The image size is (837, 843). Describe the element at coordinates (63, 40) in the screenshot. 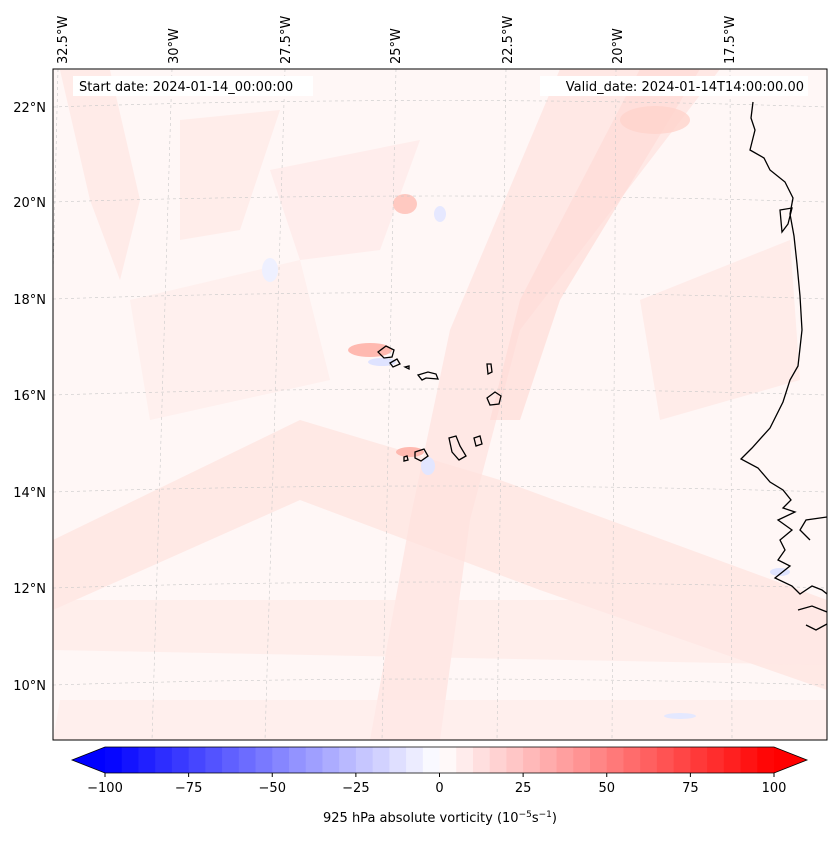

I see `longitude-label: 32.5°W` at that location.